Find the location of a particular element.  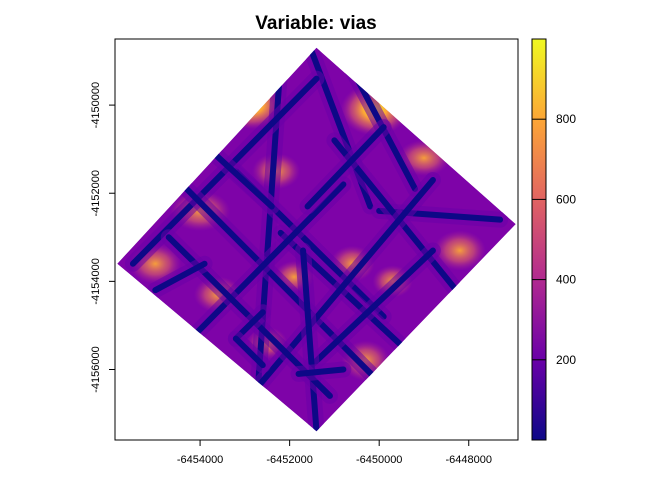

legend-tick-label: 800 is located at coordinates (566, 119).